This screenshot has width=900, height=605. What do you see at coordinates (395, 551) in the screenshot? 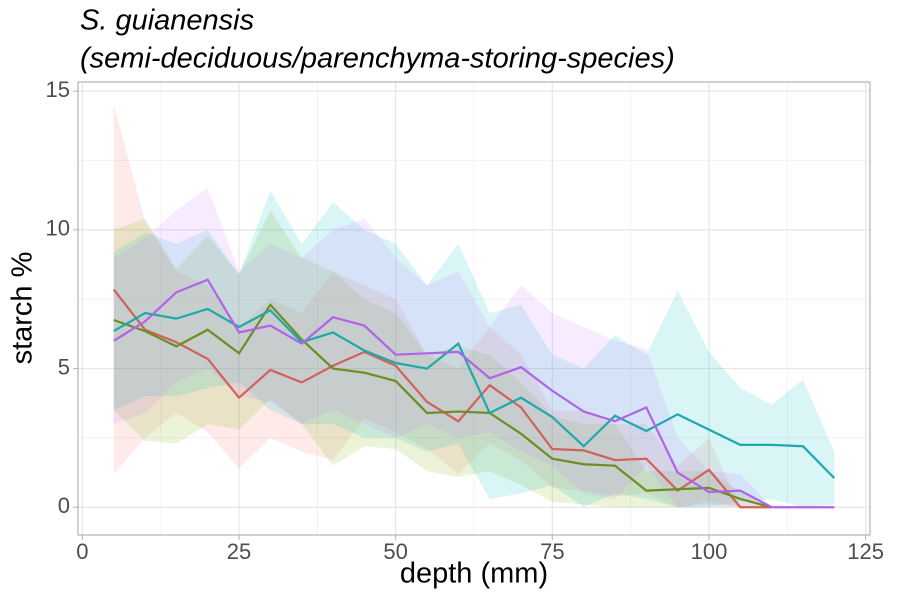
I see `x-tick-label: 50` at bounding box center [395, 551].